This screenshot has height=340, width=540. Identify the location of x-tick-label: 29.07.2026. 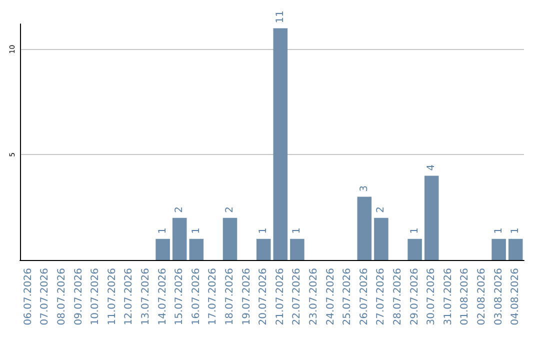
(414, 297).